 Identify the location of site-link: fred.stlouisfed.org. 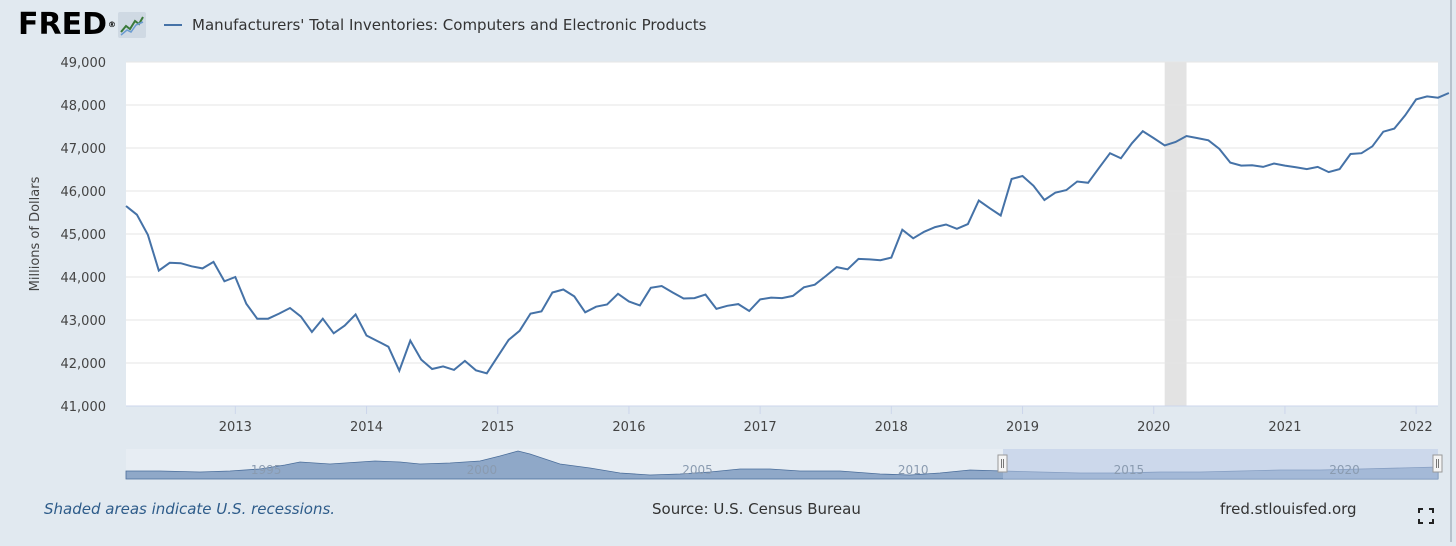
(1288, 509).